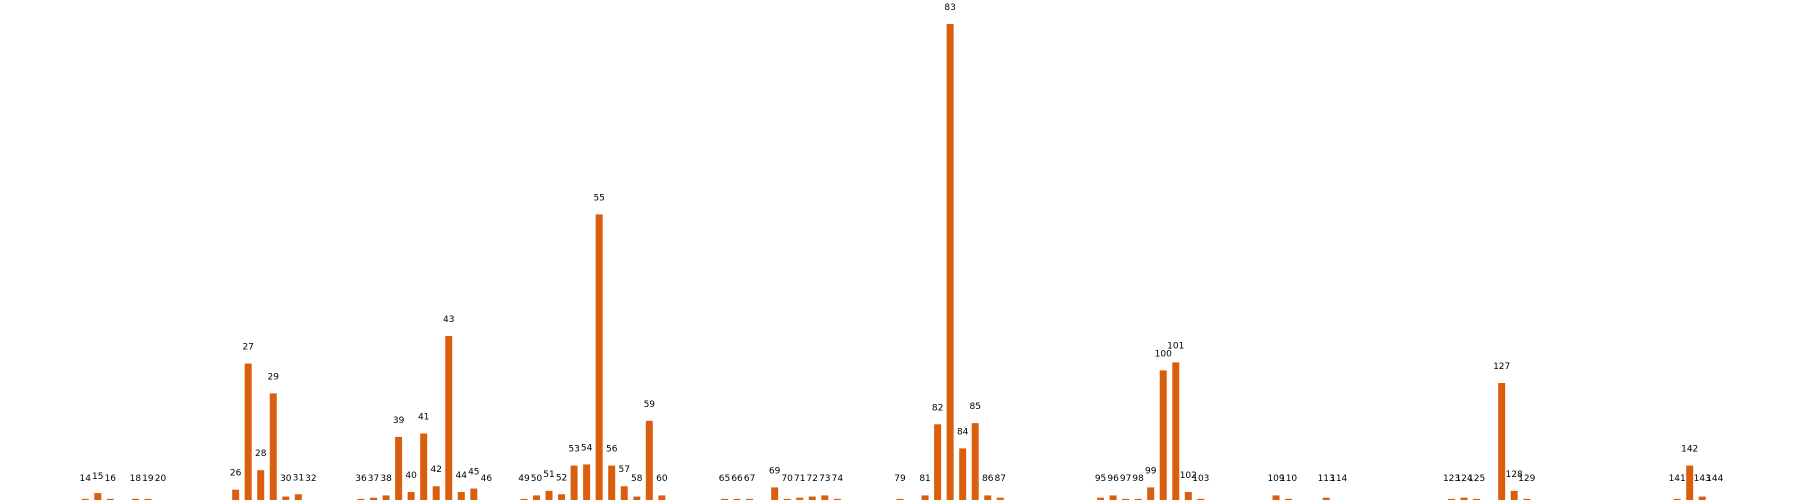  Describe the element at coordinates (261, 454) in the screenshot. I see `bar-label: 28` at that location.